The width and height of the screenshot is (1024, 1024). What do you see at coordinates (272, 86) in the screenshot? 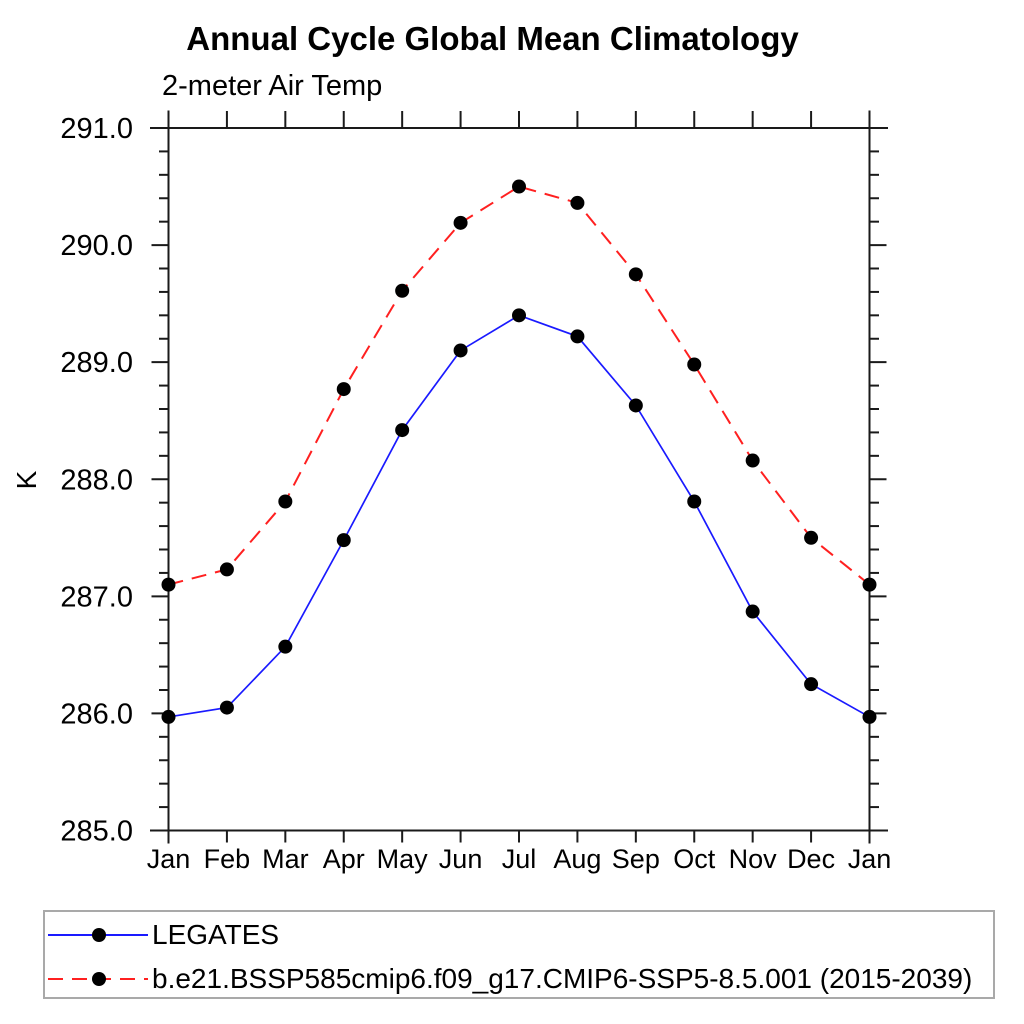
I see `chart-subtitle: 2-meter Air Temp` at bounding box center [272, 86].